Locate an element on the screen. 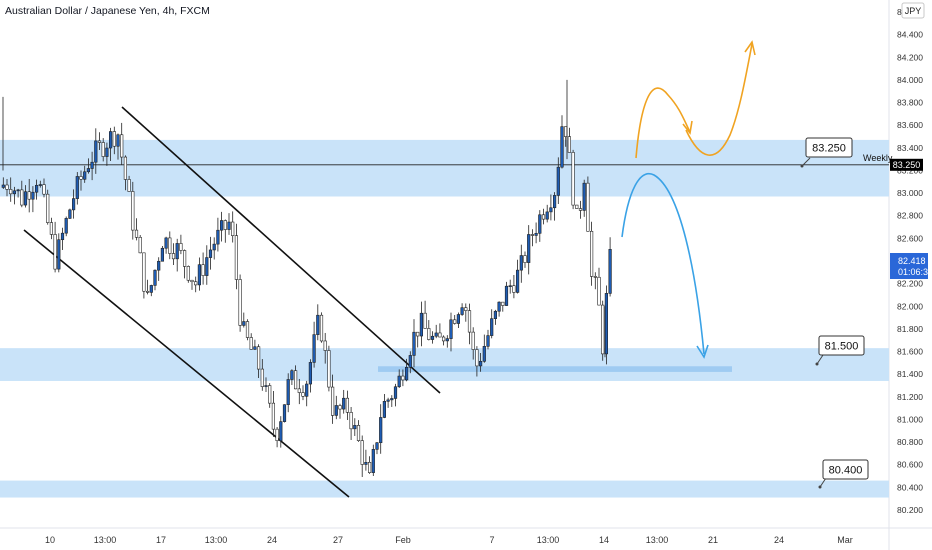 The height and width of the screenshot is (550, 932). price-tick-label: 80.800 is located at coordinates (910, 442).